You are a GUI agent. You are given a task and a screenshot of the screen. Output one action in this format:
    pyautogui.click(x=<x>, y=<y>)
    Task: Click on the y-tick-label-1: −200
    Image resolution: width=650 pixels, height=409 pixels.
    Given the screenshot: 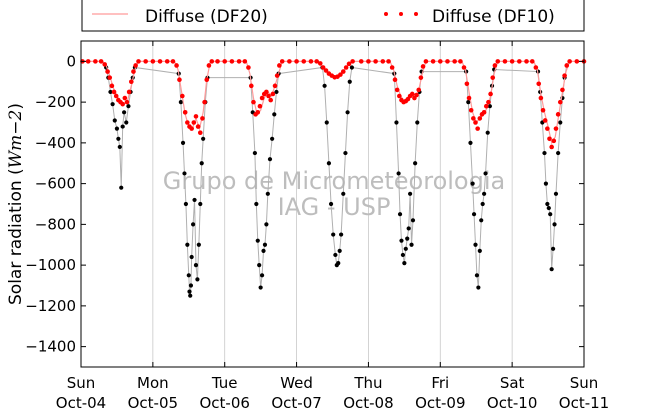 What is the action you would take?
    pyautogui.click(x=55, y=102)
    